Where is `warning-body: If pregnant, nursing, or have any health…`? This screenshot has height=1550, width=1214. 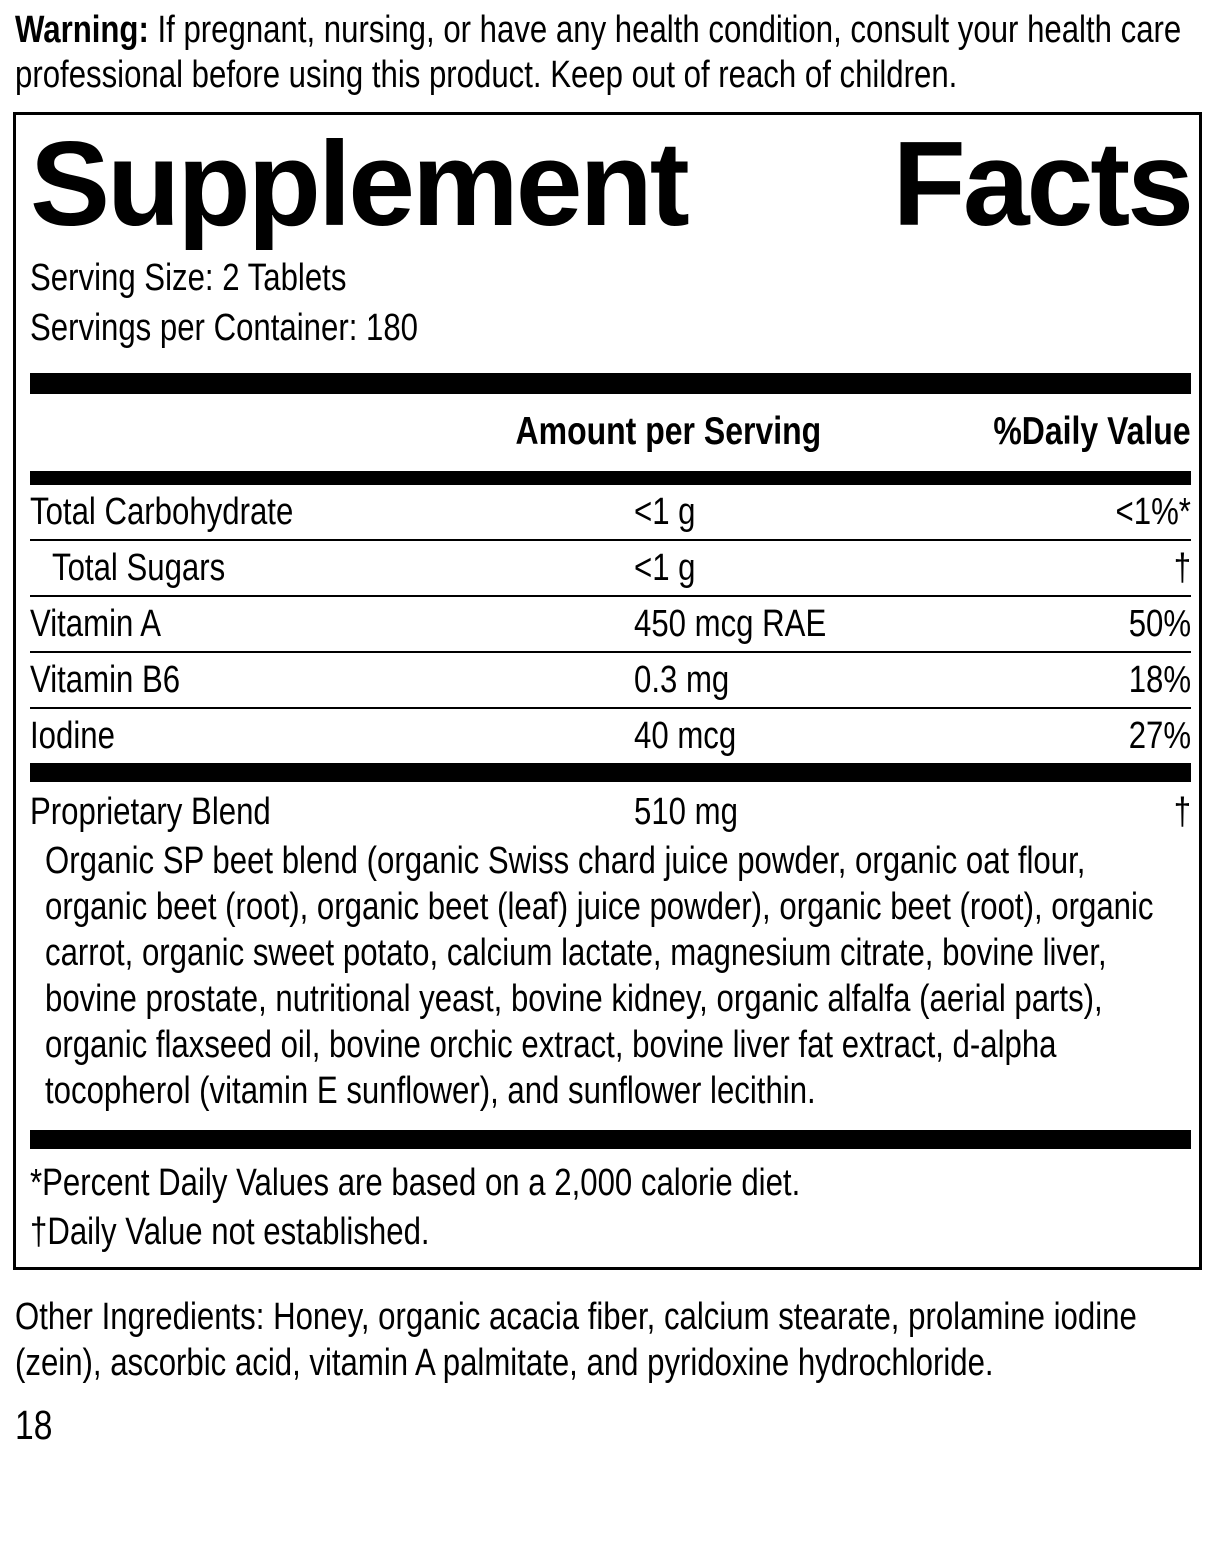 warning-body: If pregnant, nursing, or have any health… is located at coordinates (598, 52).